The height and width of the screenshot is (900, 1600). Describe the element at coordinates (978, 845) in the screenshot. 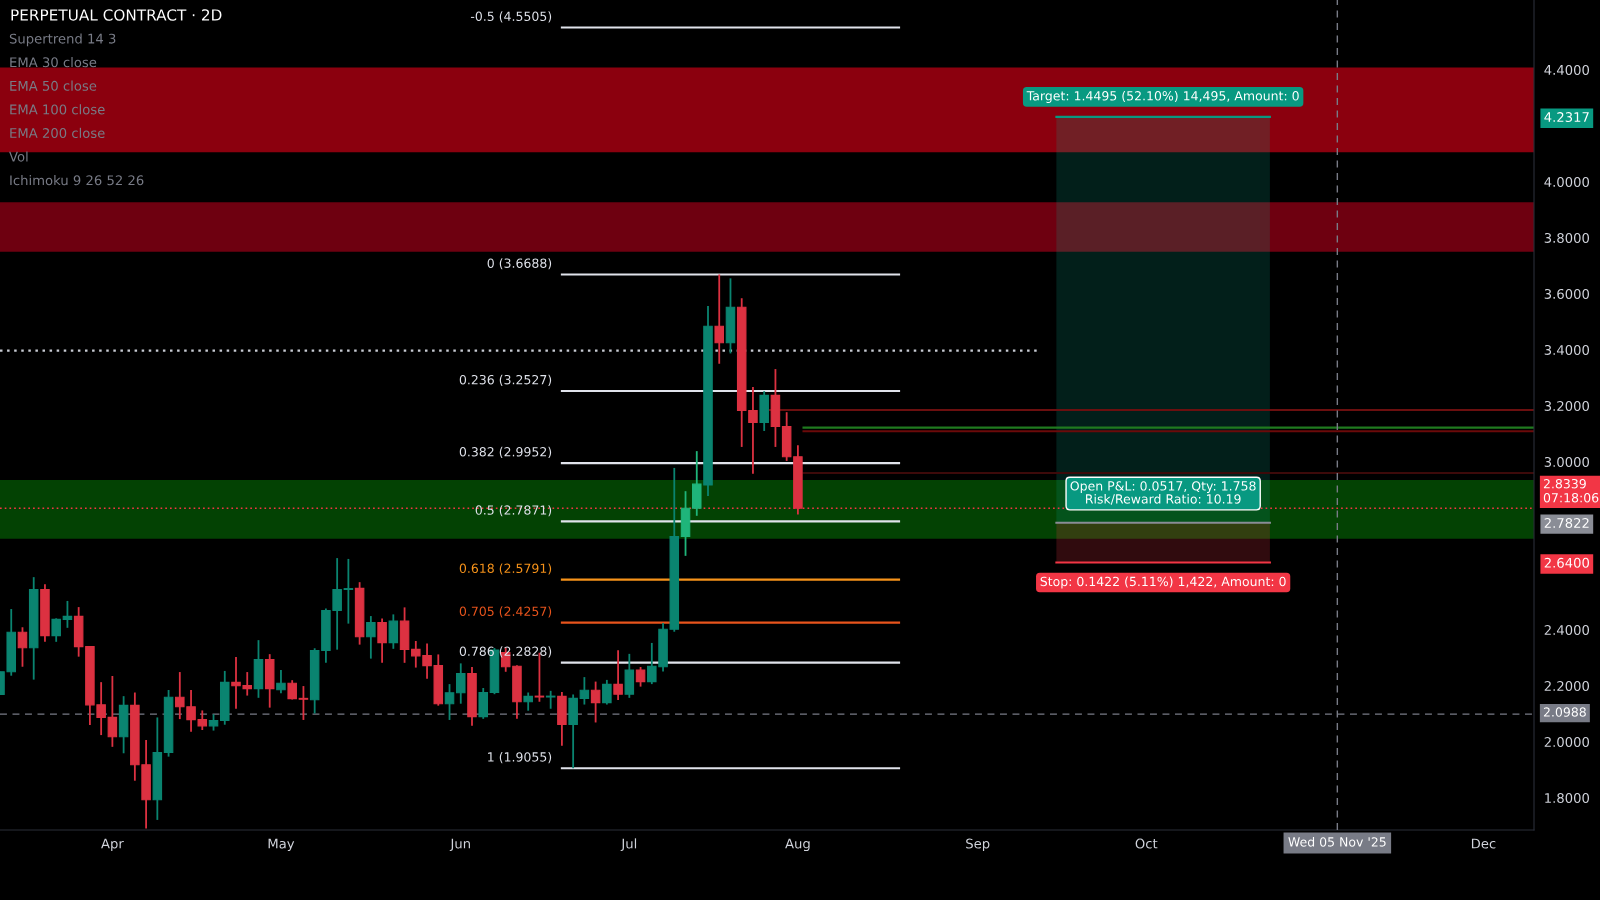

I see `x-tick-label: Sep` at that location.